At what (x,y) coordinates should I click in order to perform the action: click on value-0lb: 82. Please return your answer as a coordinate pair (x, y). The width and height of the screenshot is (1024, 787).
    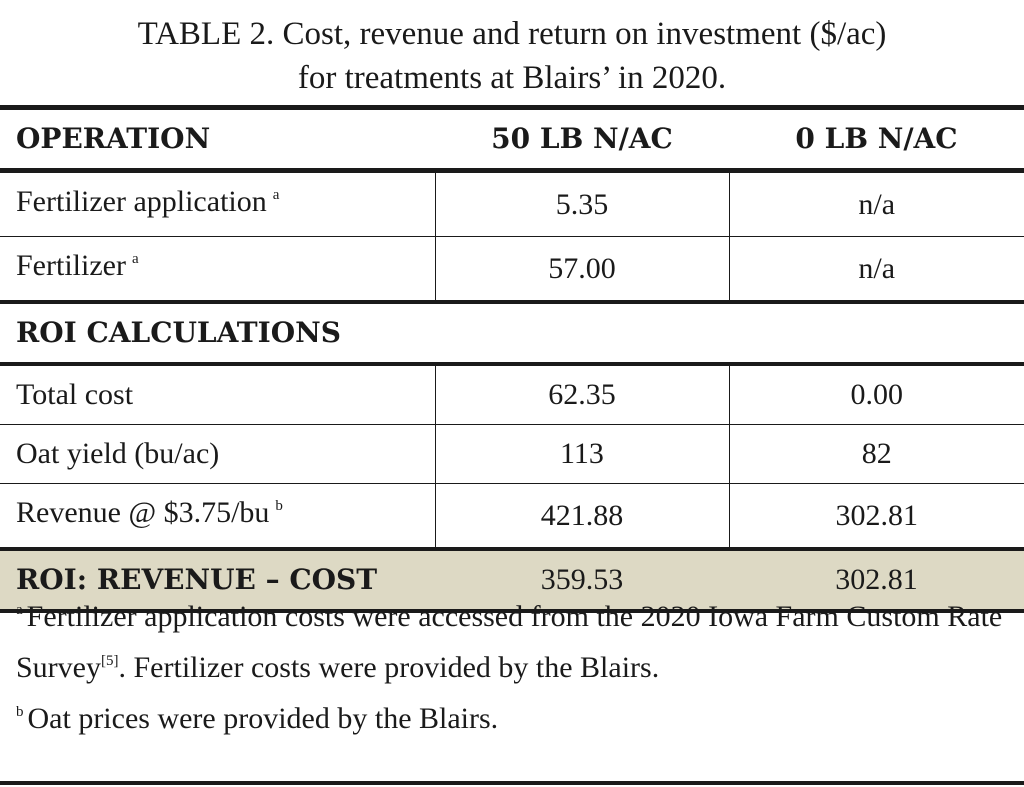
    Looking at the image, I should click on (876, 454).